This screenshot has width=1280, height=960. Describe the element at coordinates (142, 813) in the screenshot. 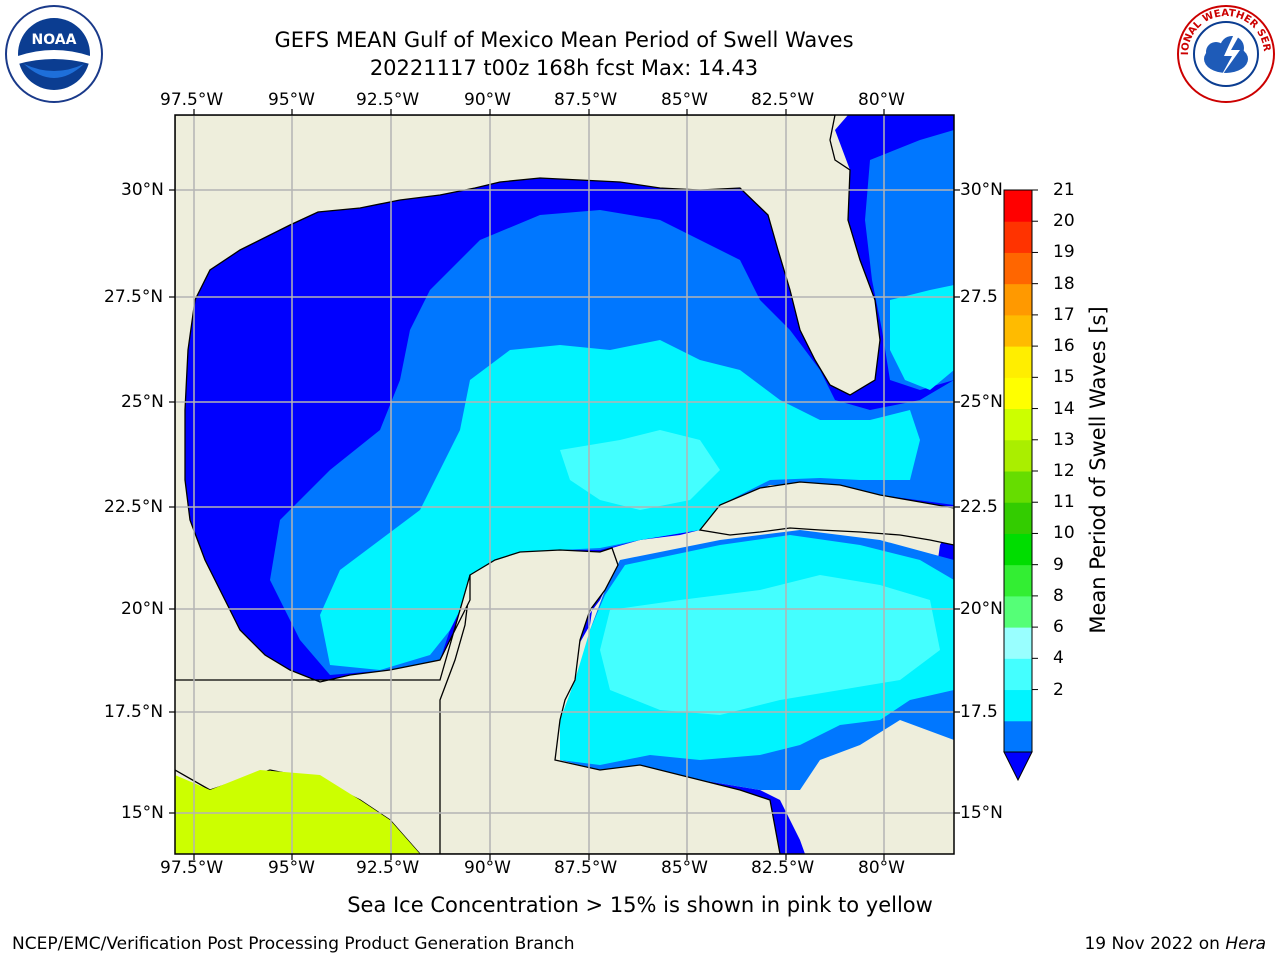

I see `lat-label-left: 15°N` at that location.